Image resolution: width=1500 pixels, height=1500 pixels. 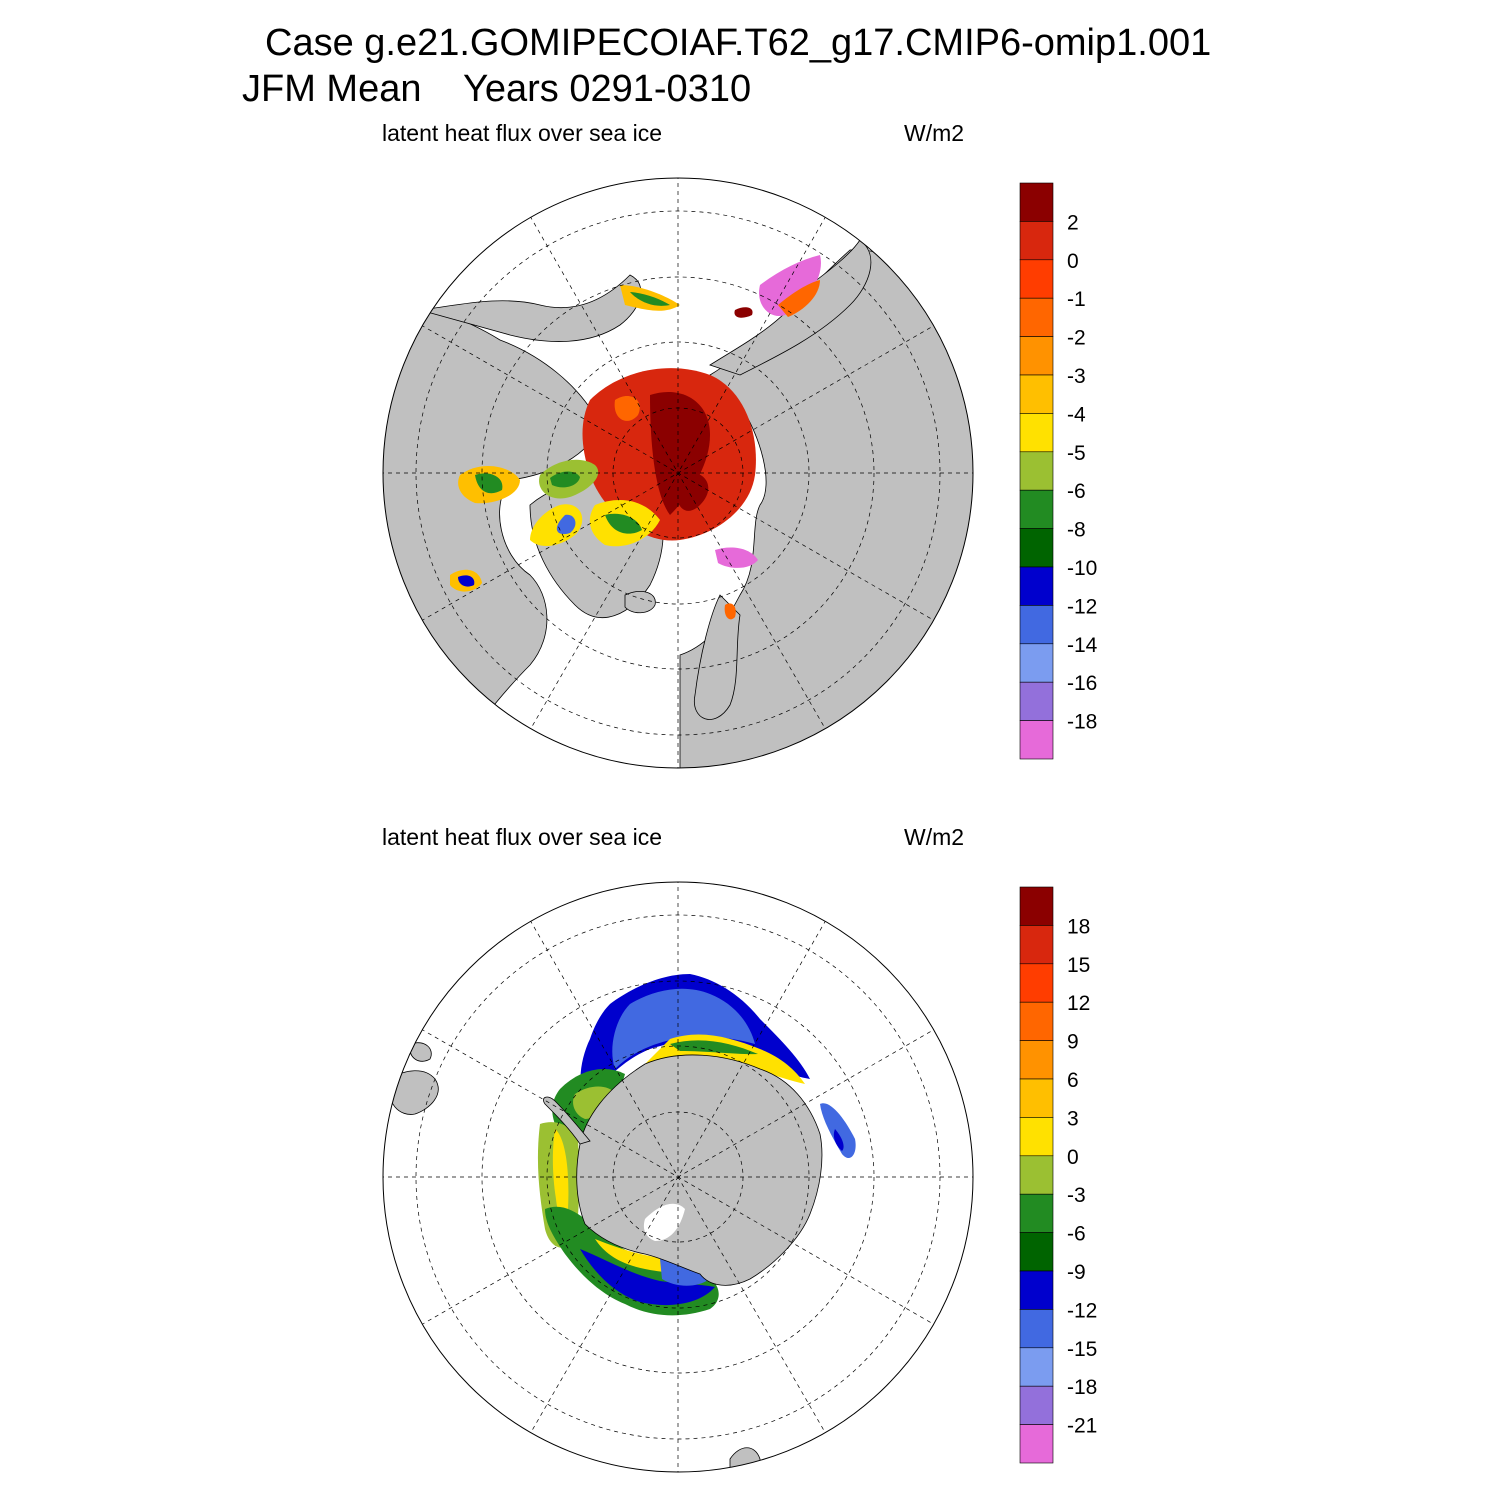 I want to click on south-colorbar-label: -3, so click(x=1076, y=1195).